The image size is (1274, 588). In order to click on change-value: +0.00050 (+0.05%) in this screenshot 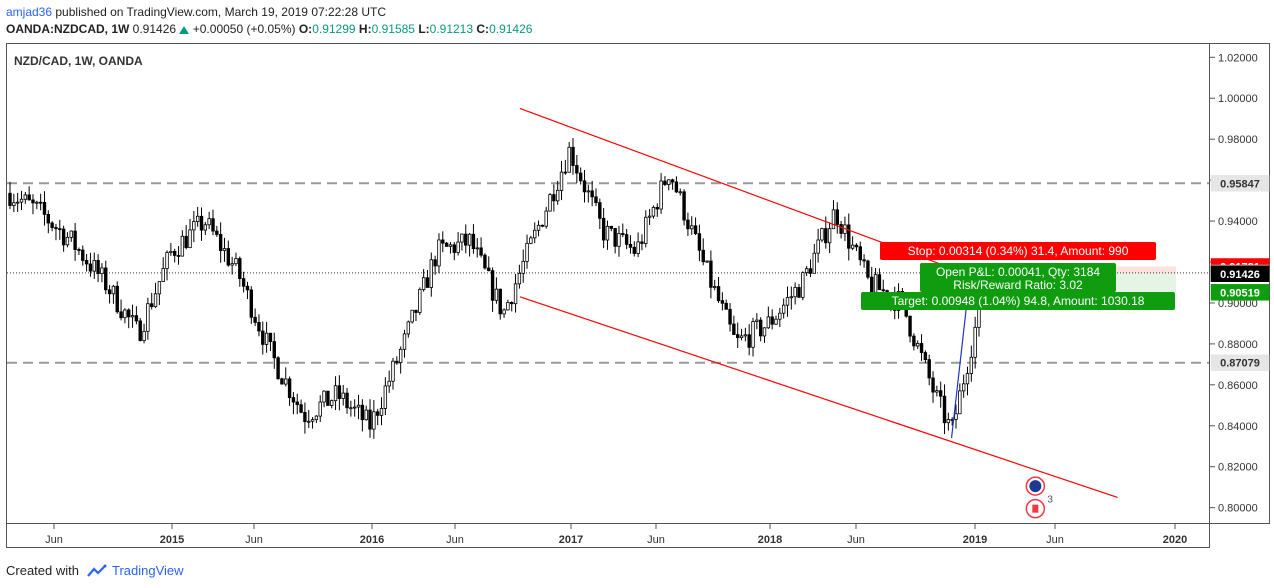, I will do `click(244, 29)`.